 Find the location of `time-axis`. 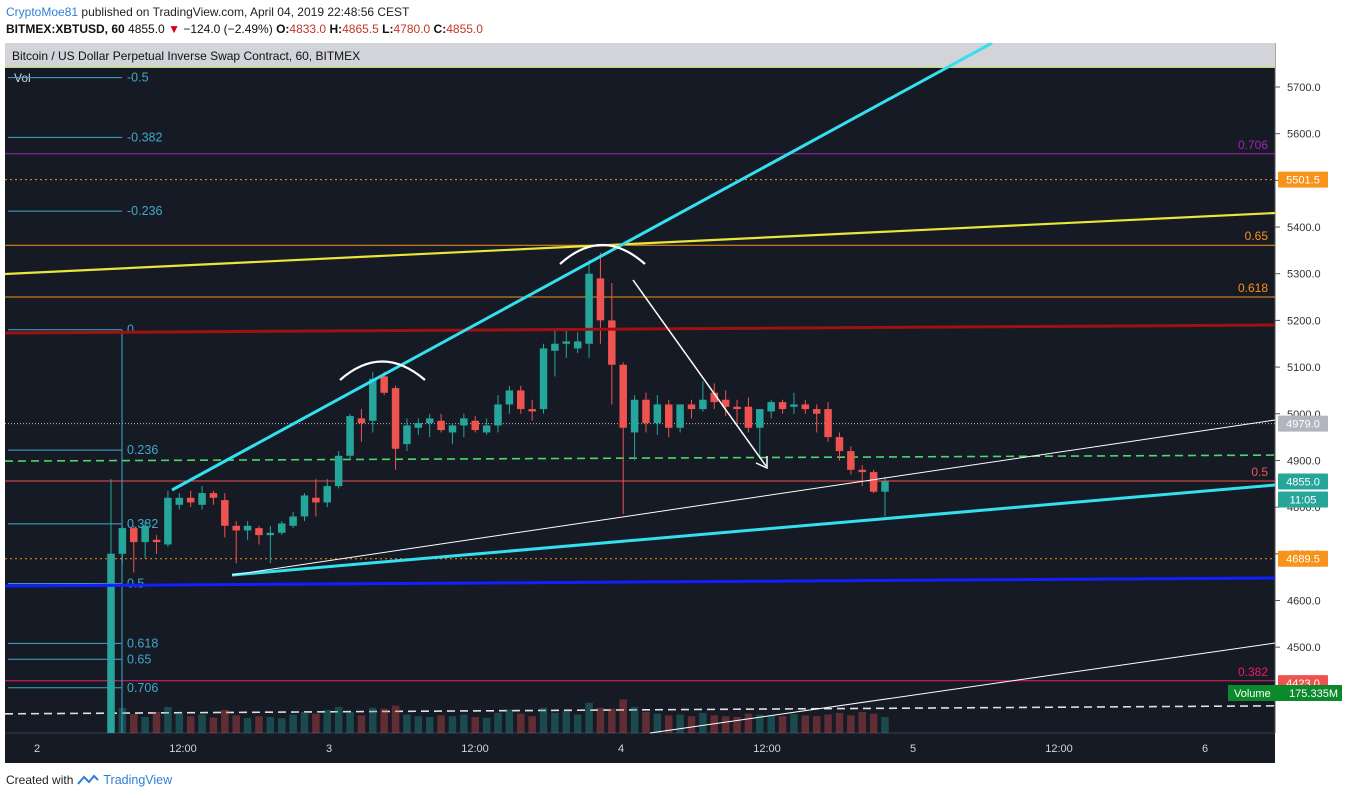

time-axis is located at coordinates (640, 748).